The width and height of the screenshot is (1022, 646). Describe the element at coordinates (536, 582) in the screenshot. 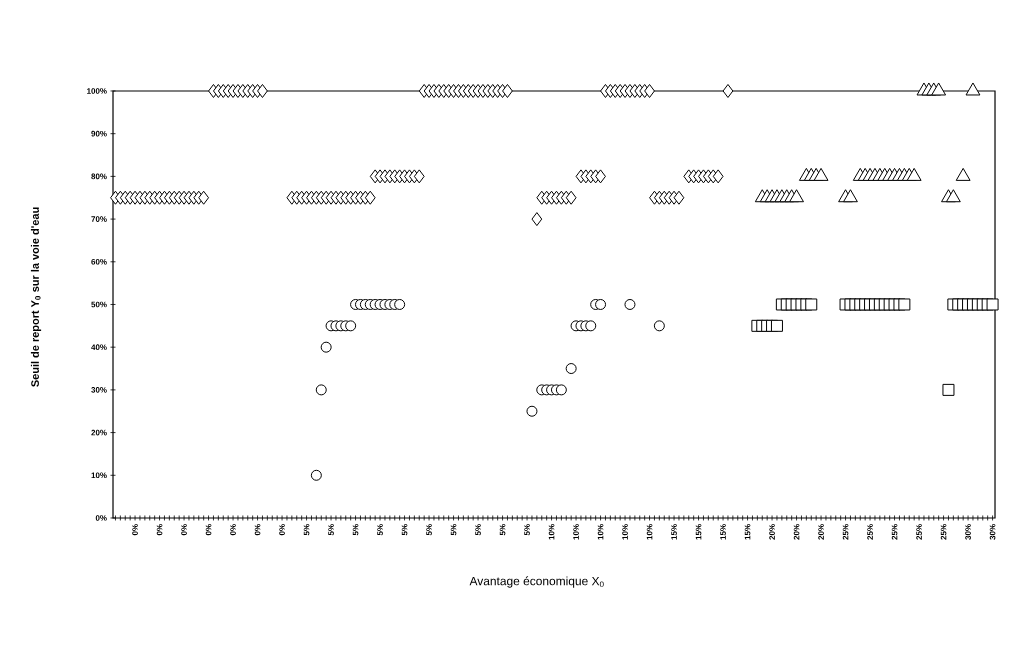

I see `x-axis-title: Avantage économique X$_{0}$` at that location.